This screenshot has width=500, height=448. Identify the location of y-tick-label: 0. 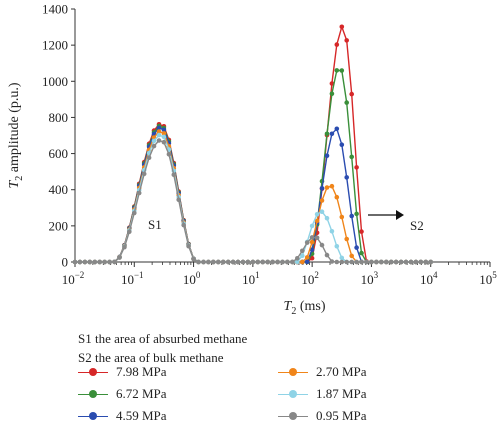
(65, 262).